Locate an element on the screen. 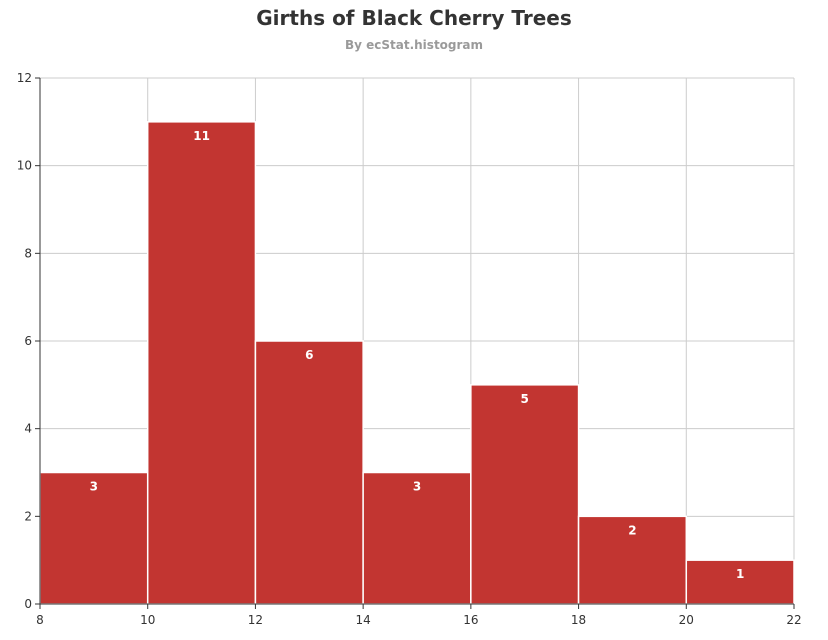  x-tick-label: 14 is located at coordinates (363, 620).